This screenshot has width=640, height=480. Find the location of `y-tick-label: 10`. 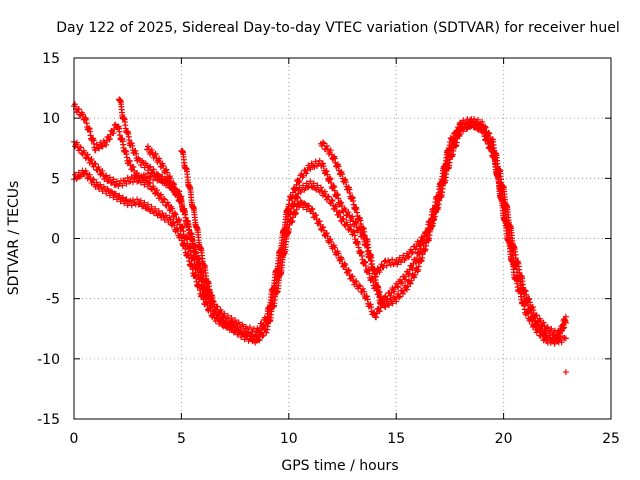

y-tick-label: 10 is located at coordinates (51, 119).